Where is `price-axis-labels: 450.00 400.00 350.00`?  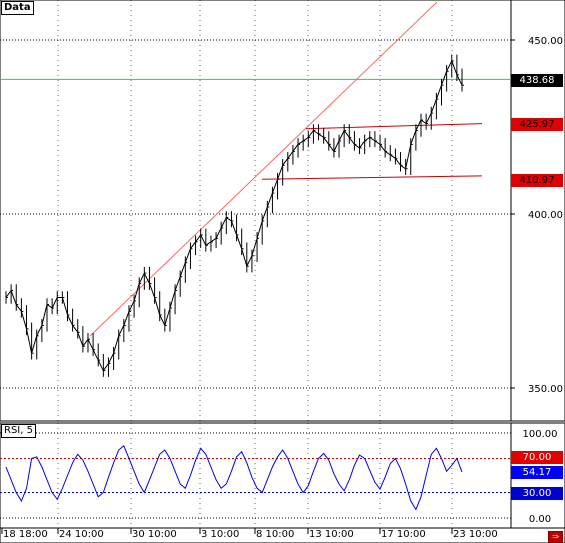
price-axis-labels: 450.00 400.00 350.00 is located at coordinates (537, 215).